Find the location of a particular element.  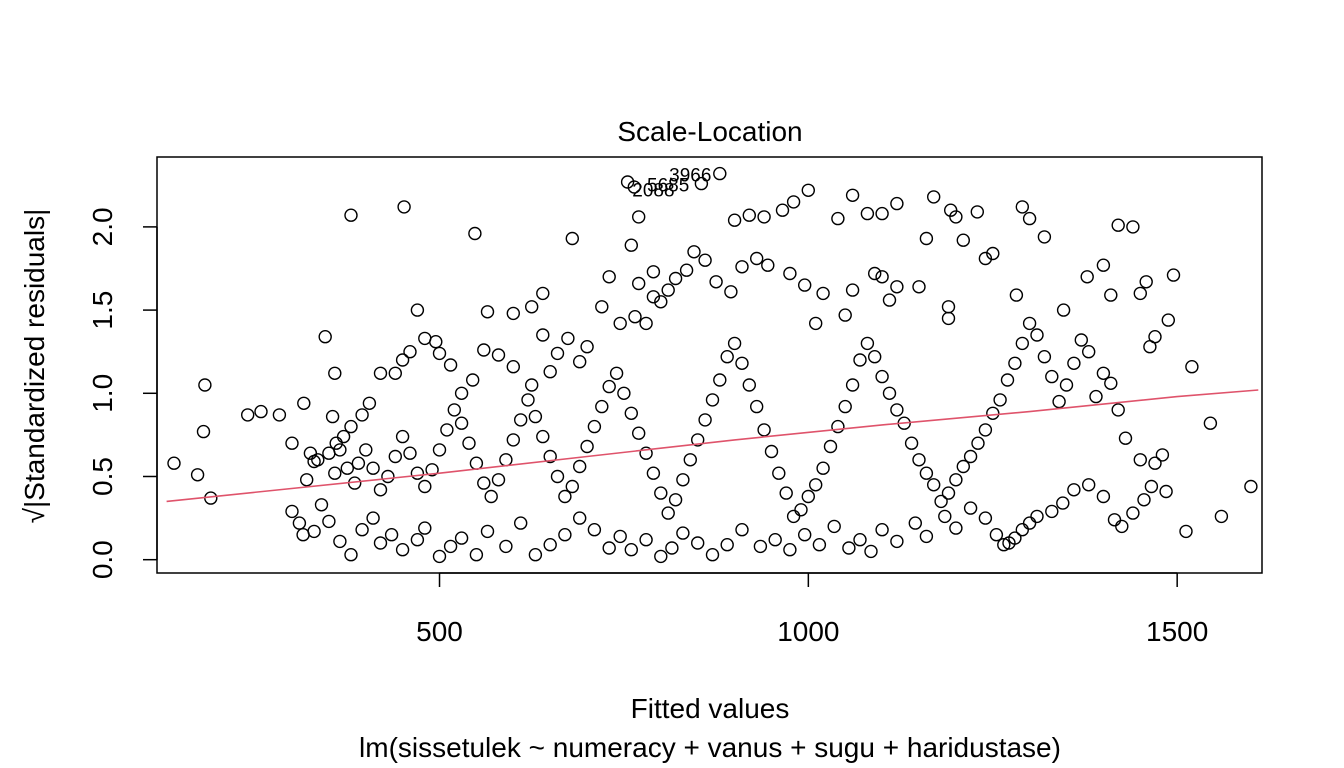

y-tick-label: 0.0 is located at coordinates (102, 559).